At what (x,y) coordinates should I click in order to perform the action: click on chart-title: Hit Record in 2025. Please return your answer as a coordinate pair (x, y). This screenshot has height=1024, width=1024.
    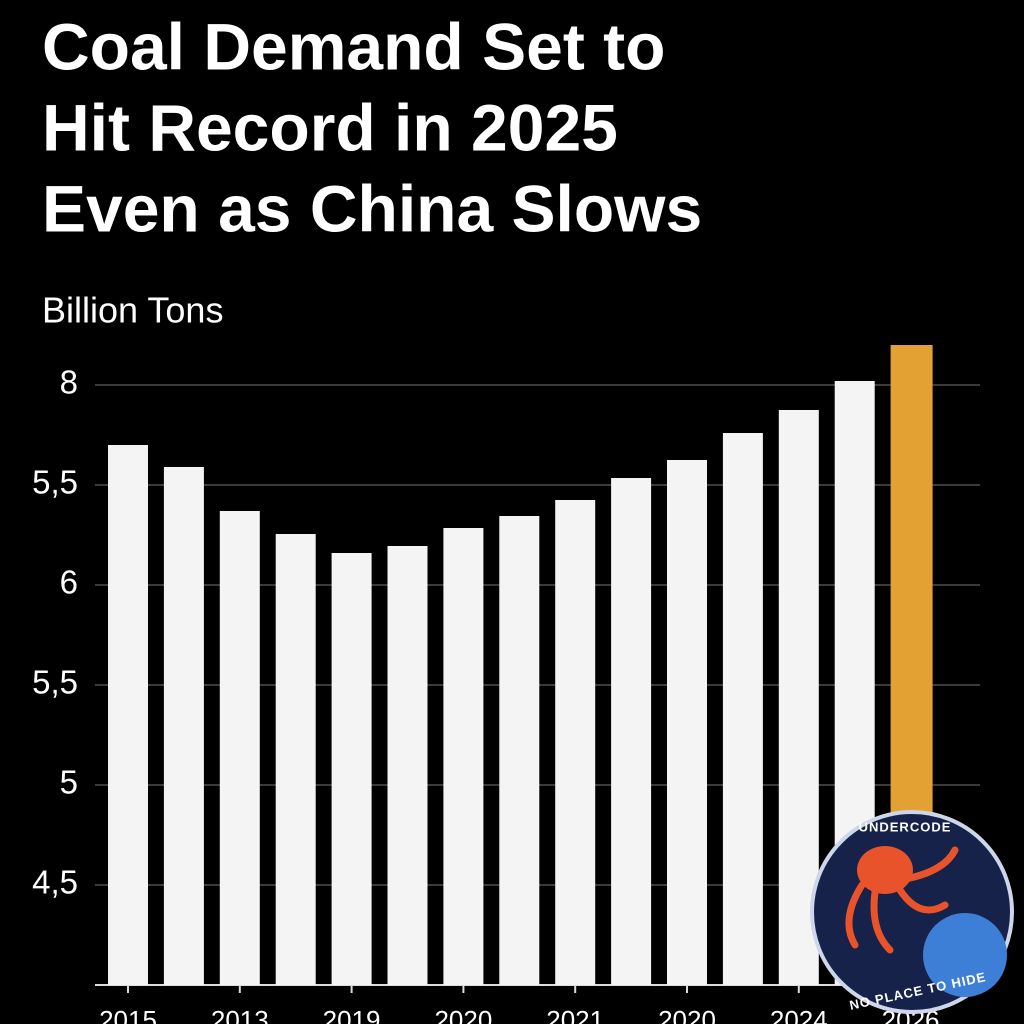
    Looking at the image, I should click on (330, 127).